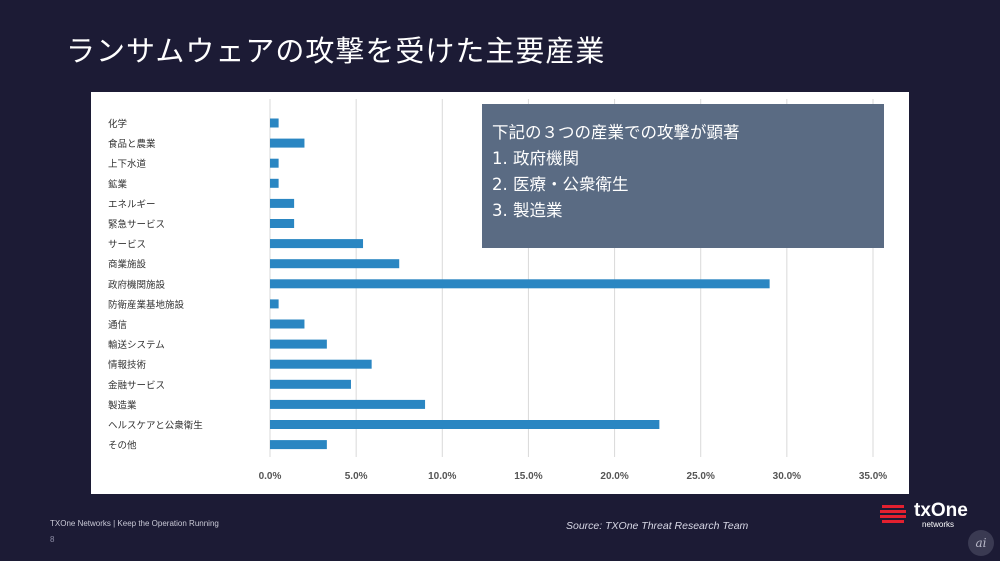  Describe the element at coordinates (442, 476) in the screenshot. I see `x-tick-label: 10.0%` at that location.